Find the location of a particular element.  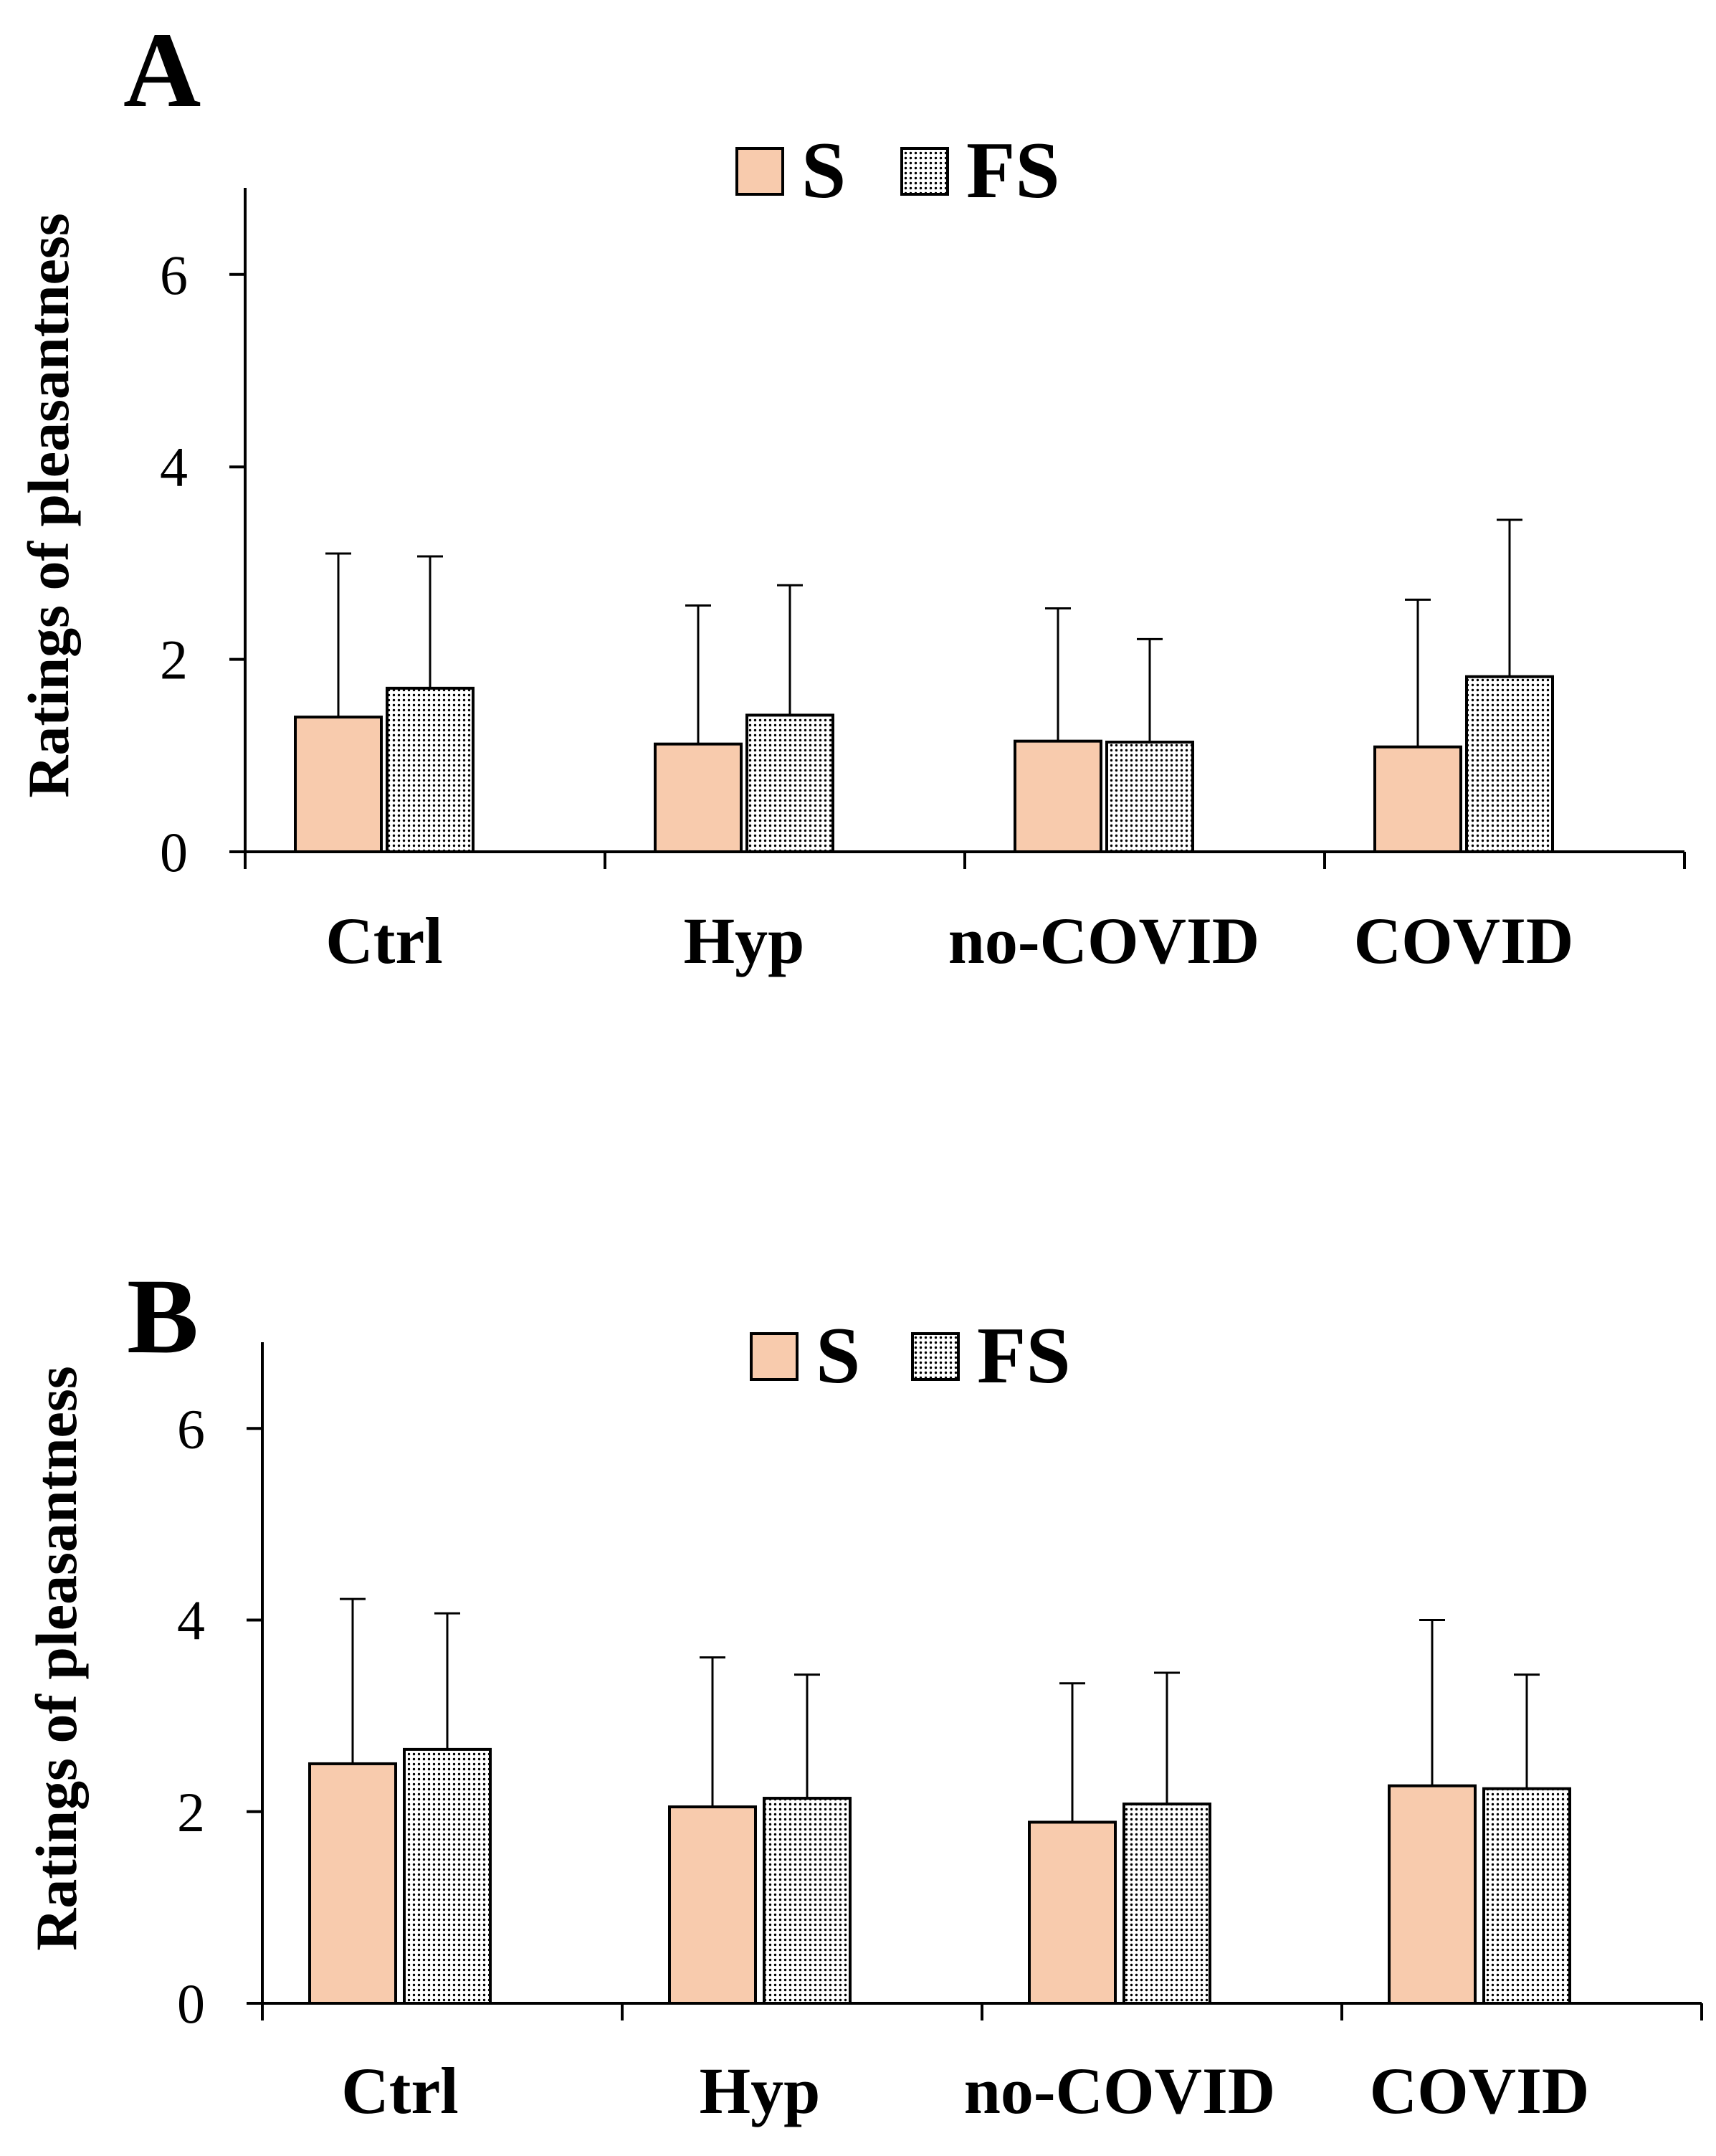

panel-label: B is located at coordinates (163, 1317).